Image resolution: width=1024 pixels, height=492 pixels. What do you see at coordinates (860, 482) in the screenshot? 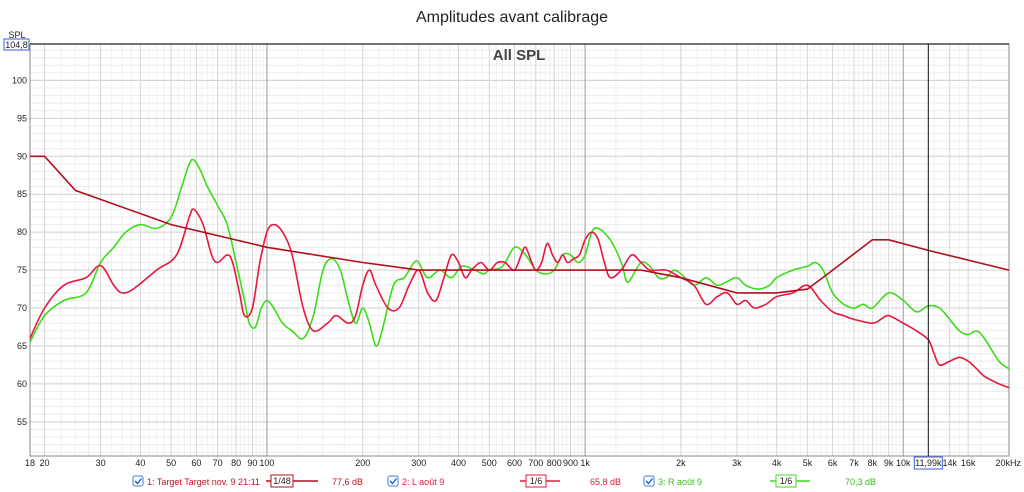
I see `legend-value: 70,3 dB` at bounding box center [860, 482].